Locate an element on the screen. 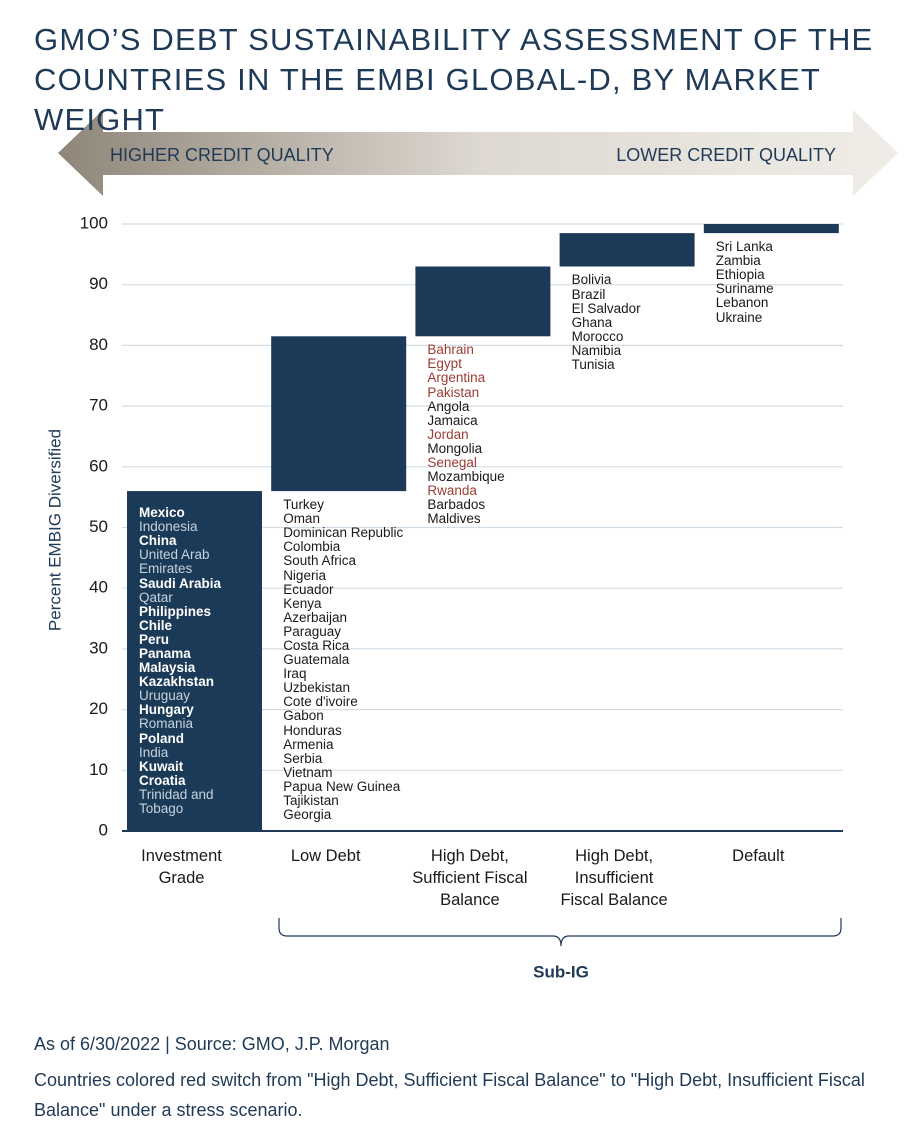 Image resolution: width=924 pixels, height=1126 pixels. country-label: Honduras is located at coordinates (312, 730).